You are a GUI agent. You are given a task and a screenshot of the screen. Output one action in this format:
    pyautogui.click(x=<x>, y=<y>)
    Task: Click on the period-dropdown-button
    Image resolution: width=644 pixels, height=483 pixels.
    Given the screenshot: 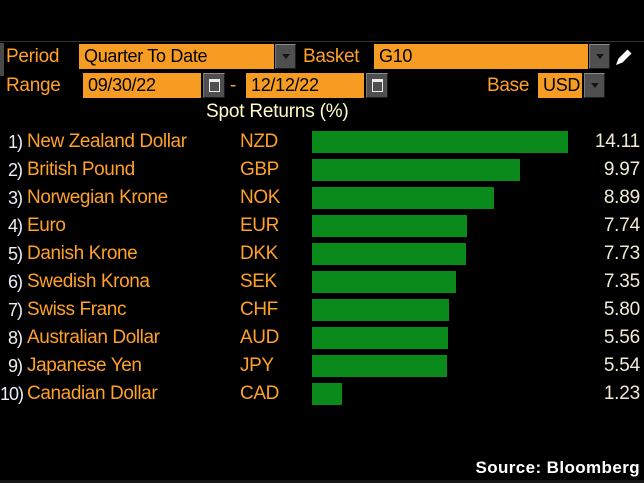 What is the action you would take?
    pyautogui.click(x=285, y=56)
    